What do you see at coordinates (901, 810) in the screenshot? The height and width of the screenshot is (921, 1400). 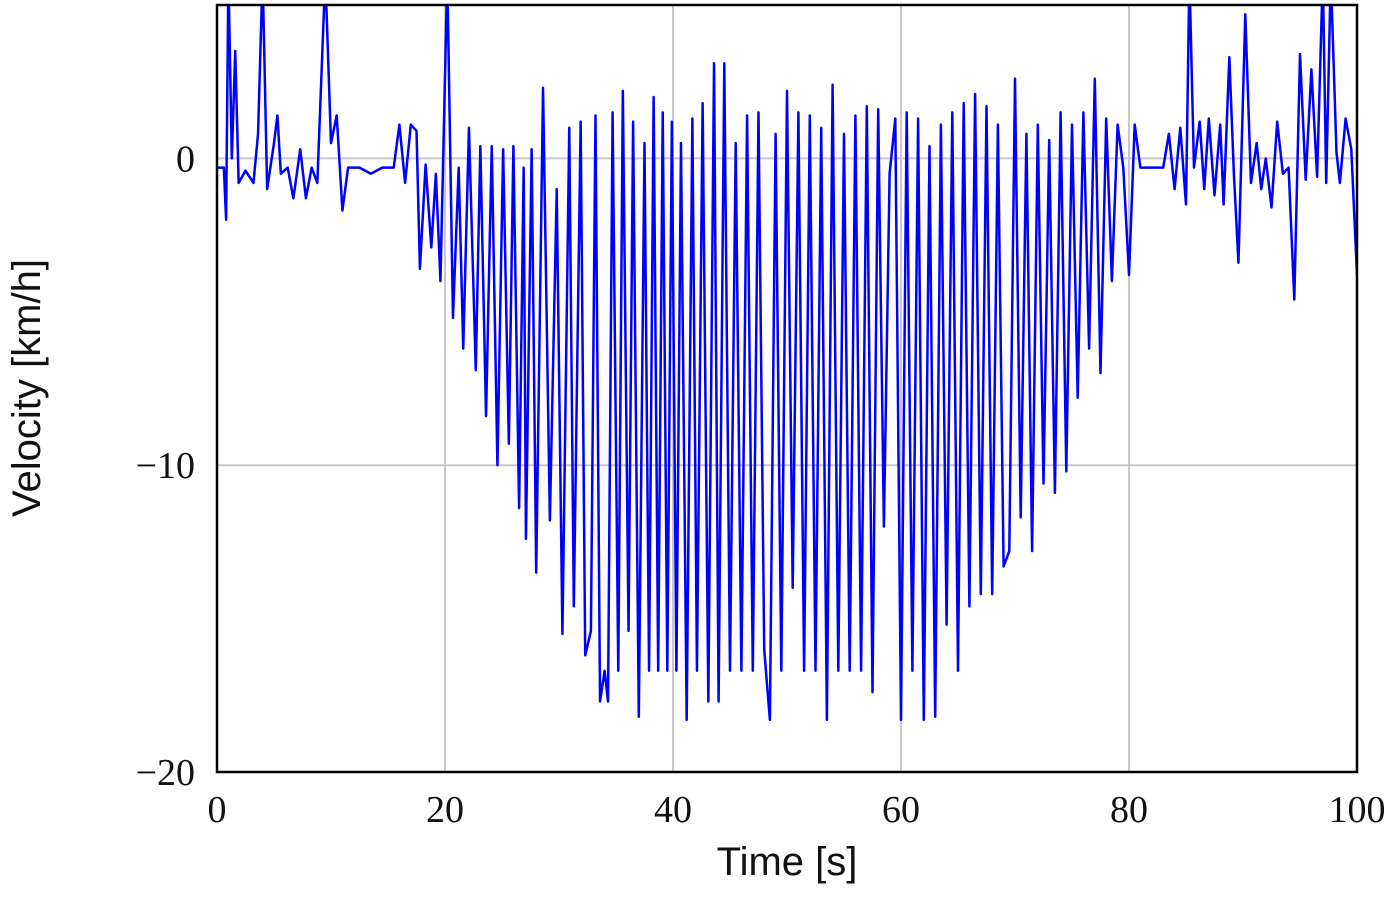 I see `x-tick-label: 60` at bounding box center [901, 810].